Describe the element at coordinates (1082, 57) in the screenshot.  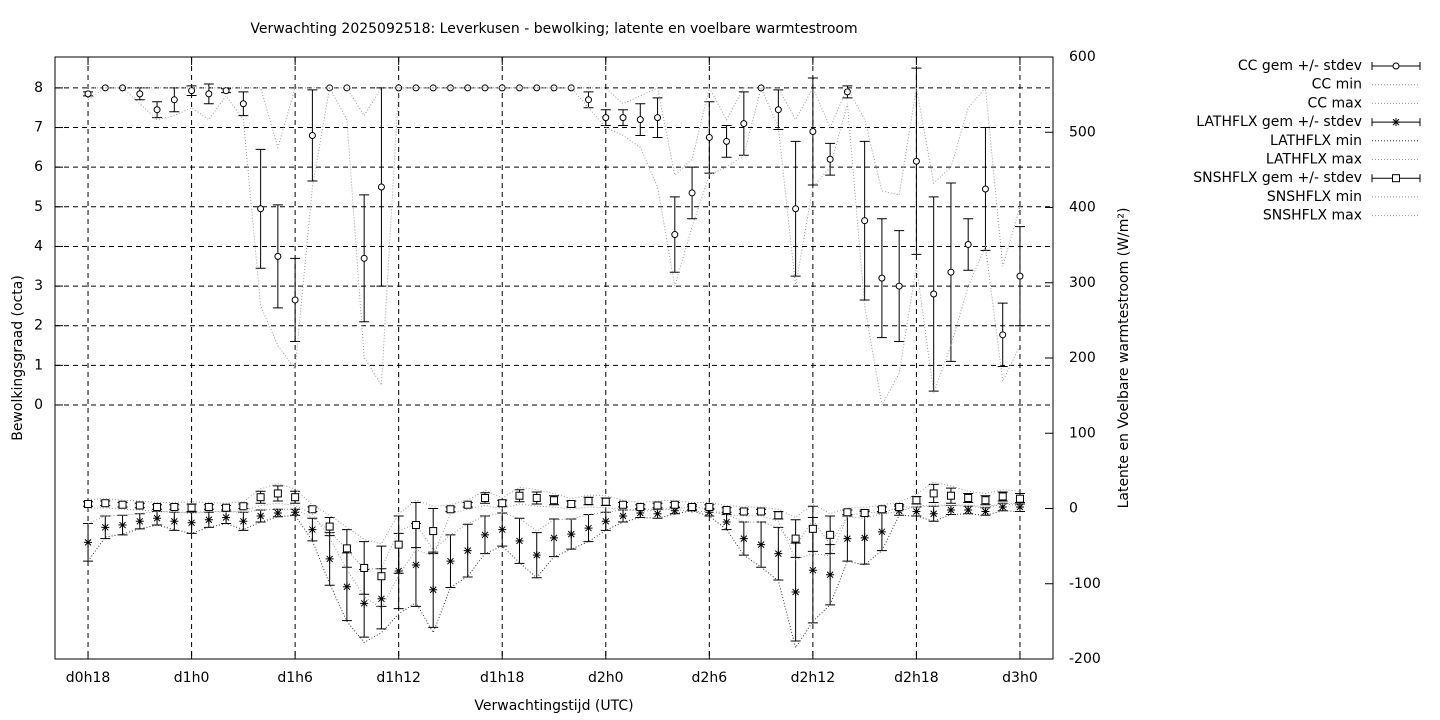
I see `y2-tick-label: 600` at that location.